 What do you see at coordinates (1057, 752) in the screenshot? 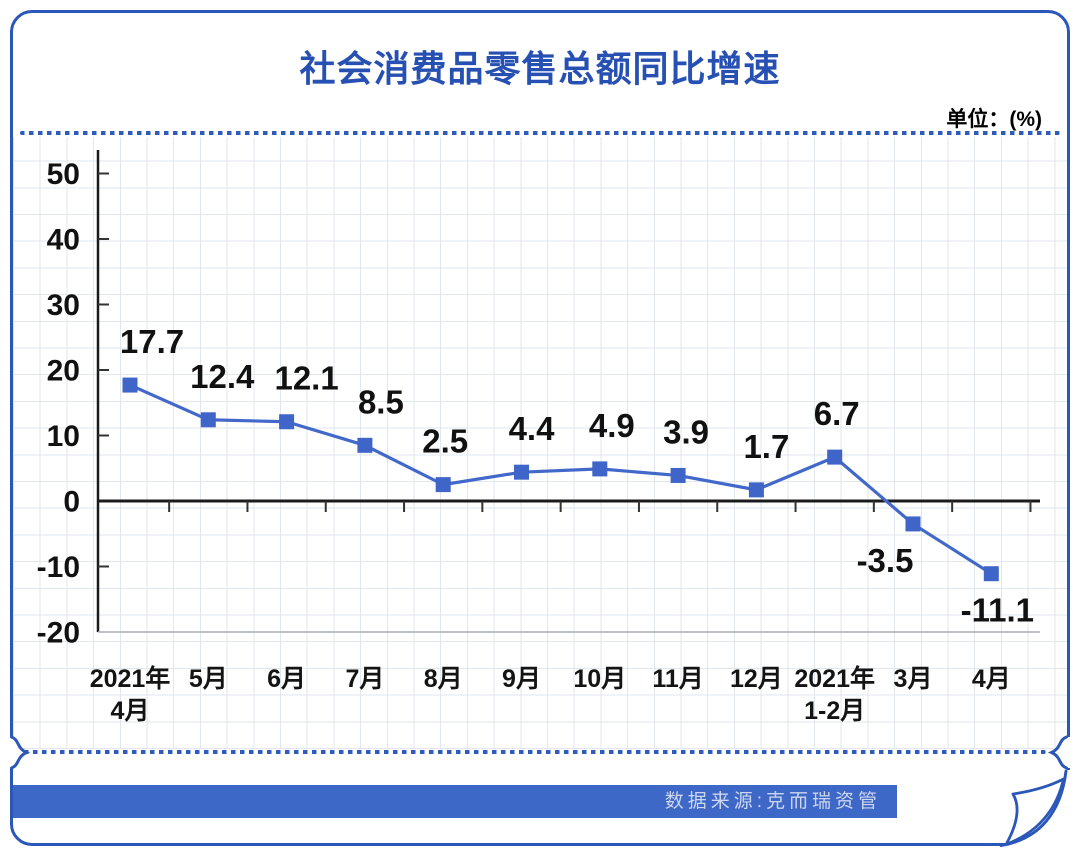
I see `right-brace-icon` at bounding box center [1057, 752].